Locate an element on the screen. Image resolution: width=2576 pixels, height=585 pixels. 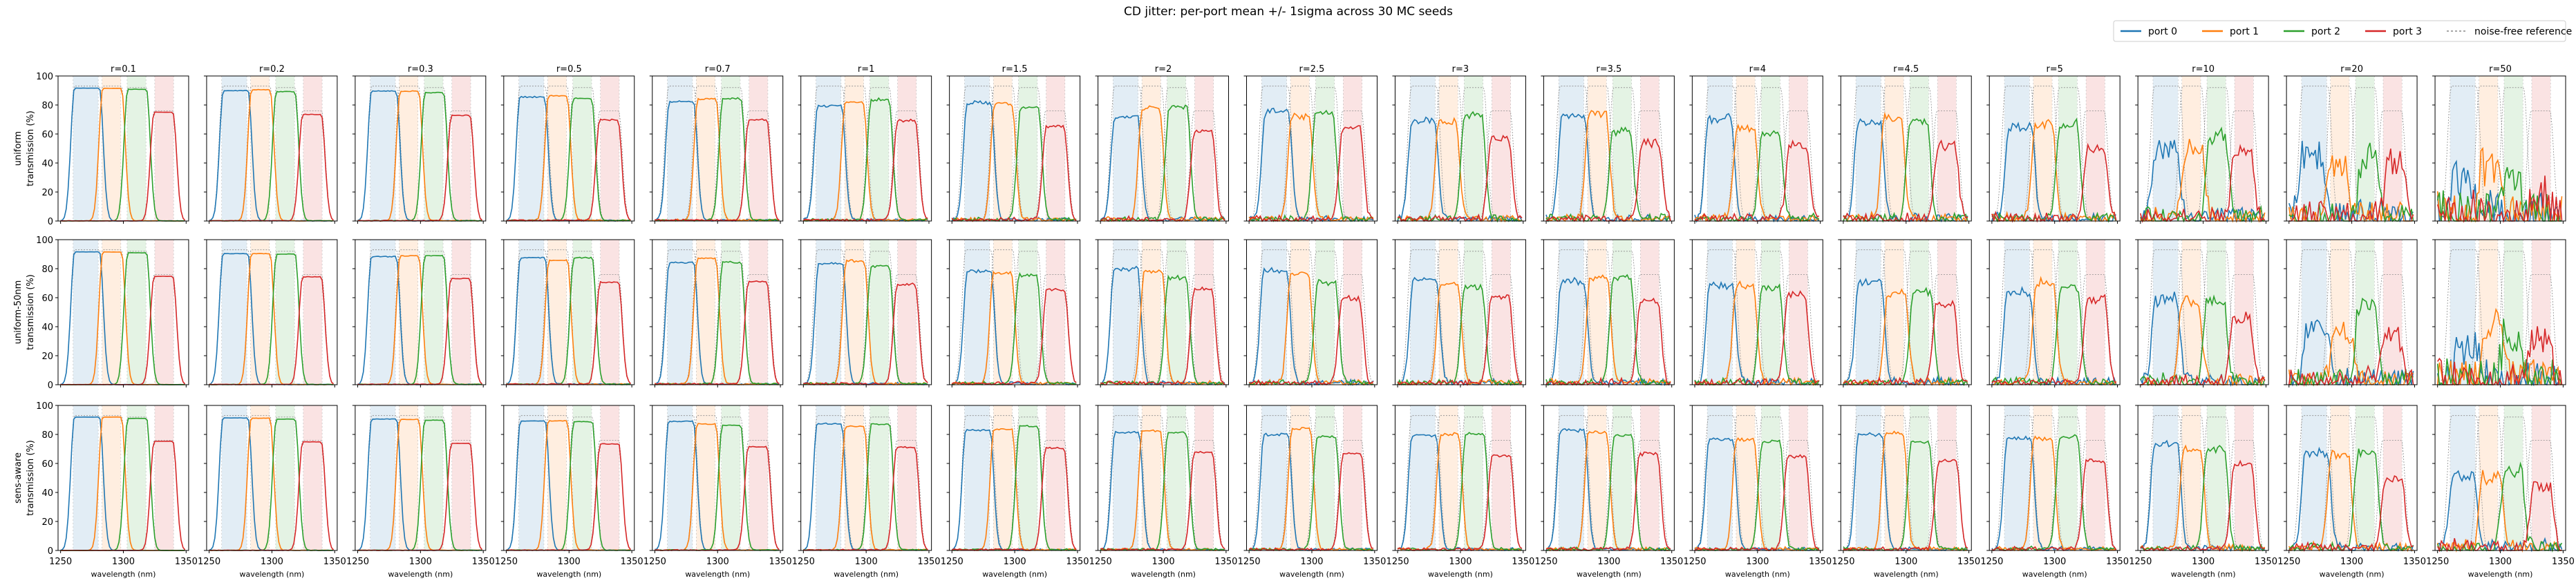
subplot-r1-c3 is located at coordinates (567, 313).